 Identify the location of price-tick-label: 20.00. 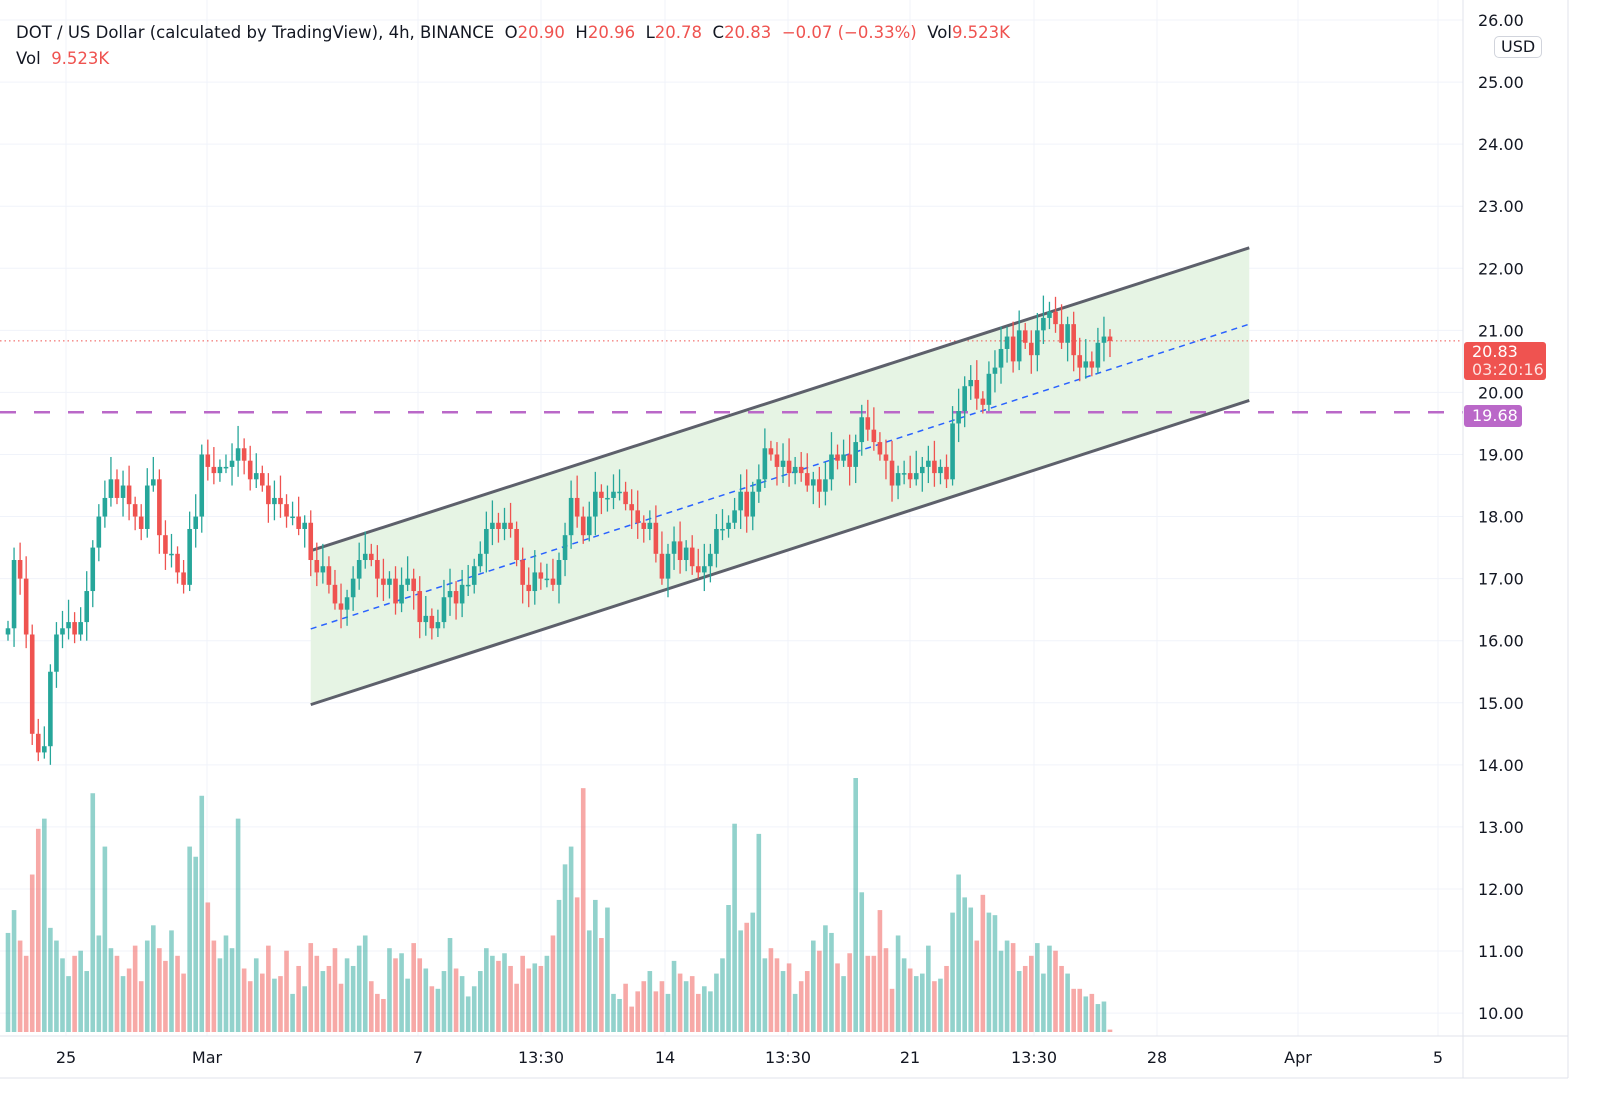
(1501, 392).